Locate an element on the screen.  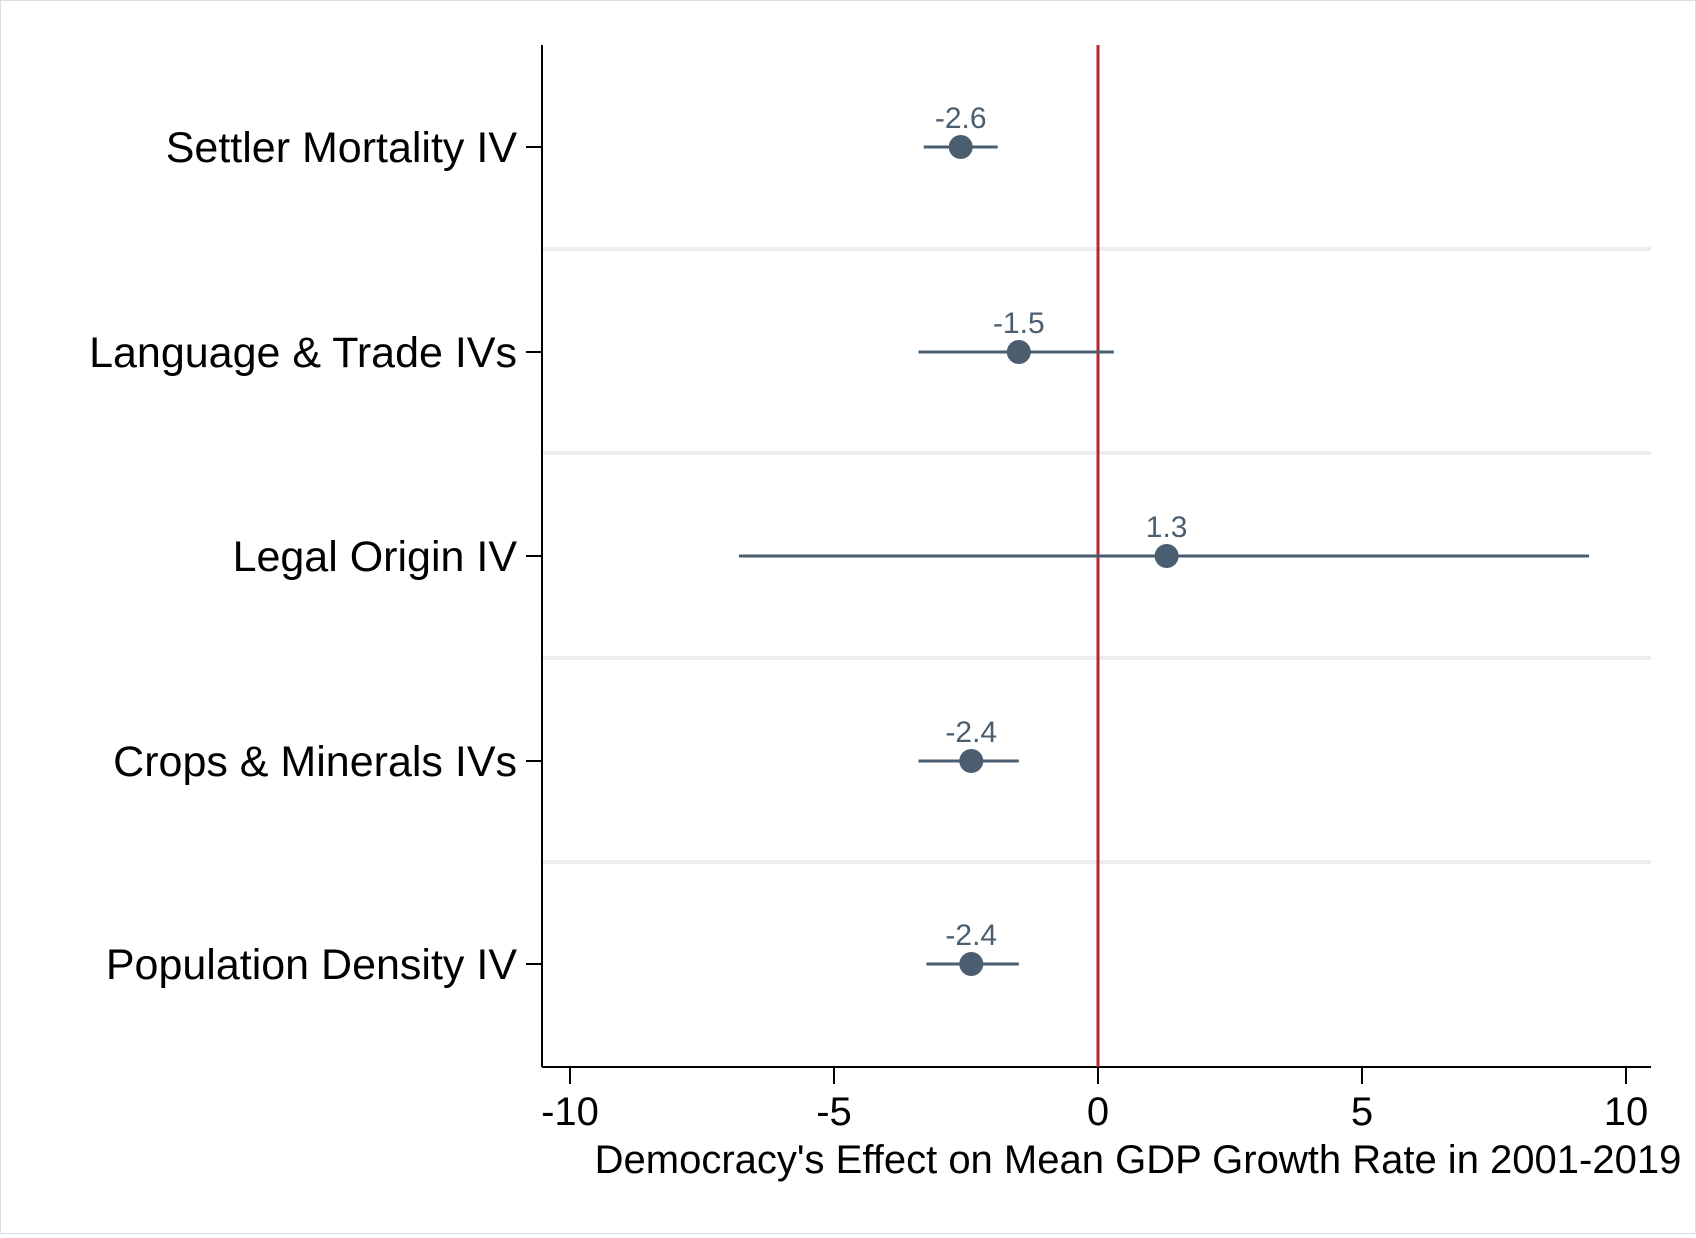
y-tick-label-5: Population Density IV is located at coordinates (311, 965).